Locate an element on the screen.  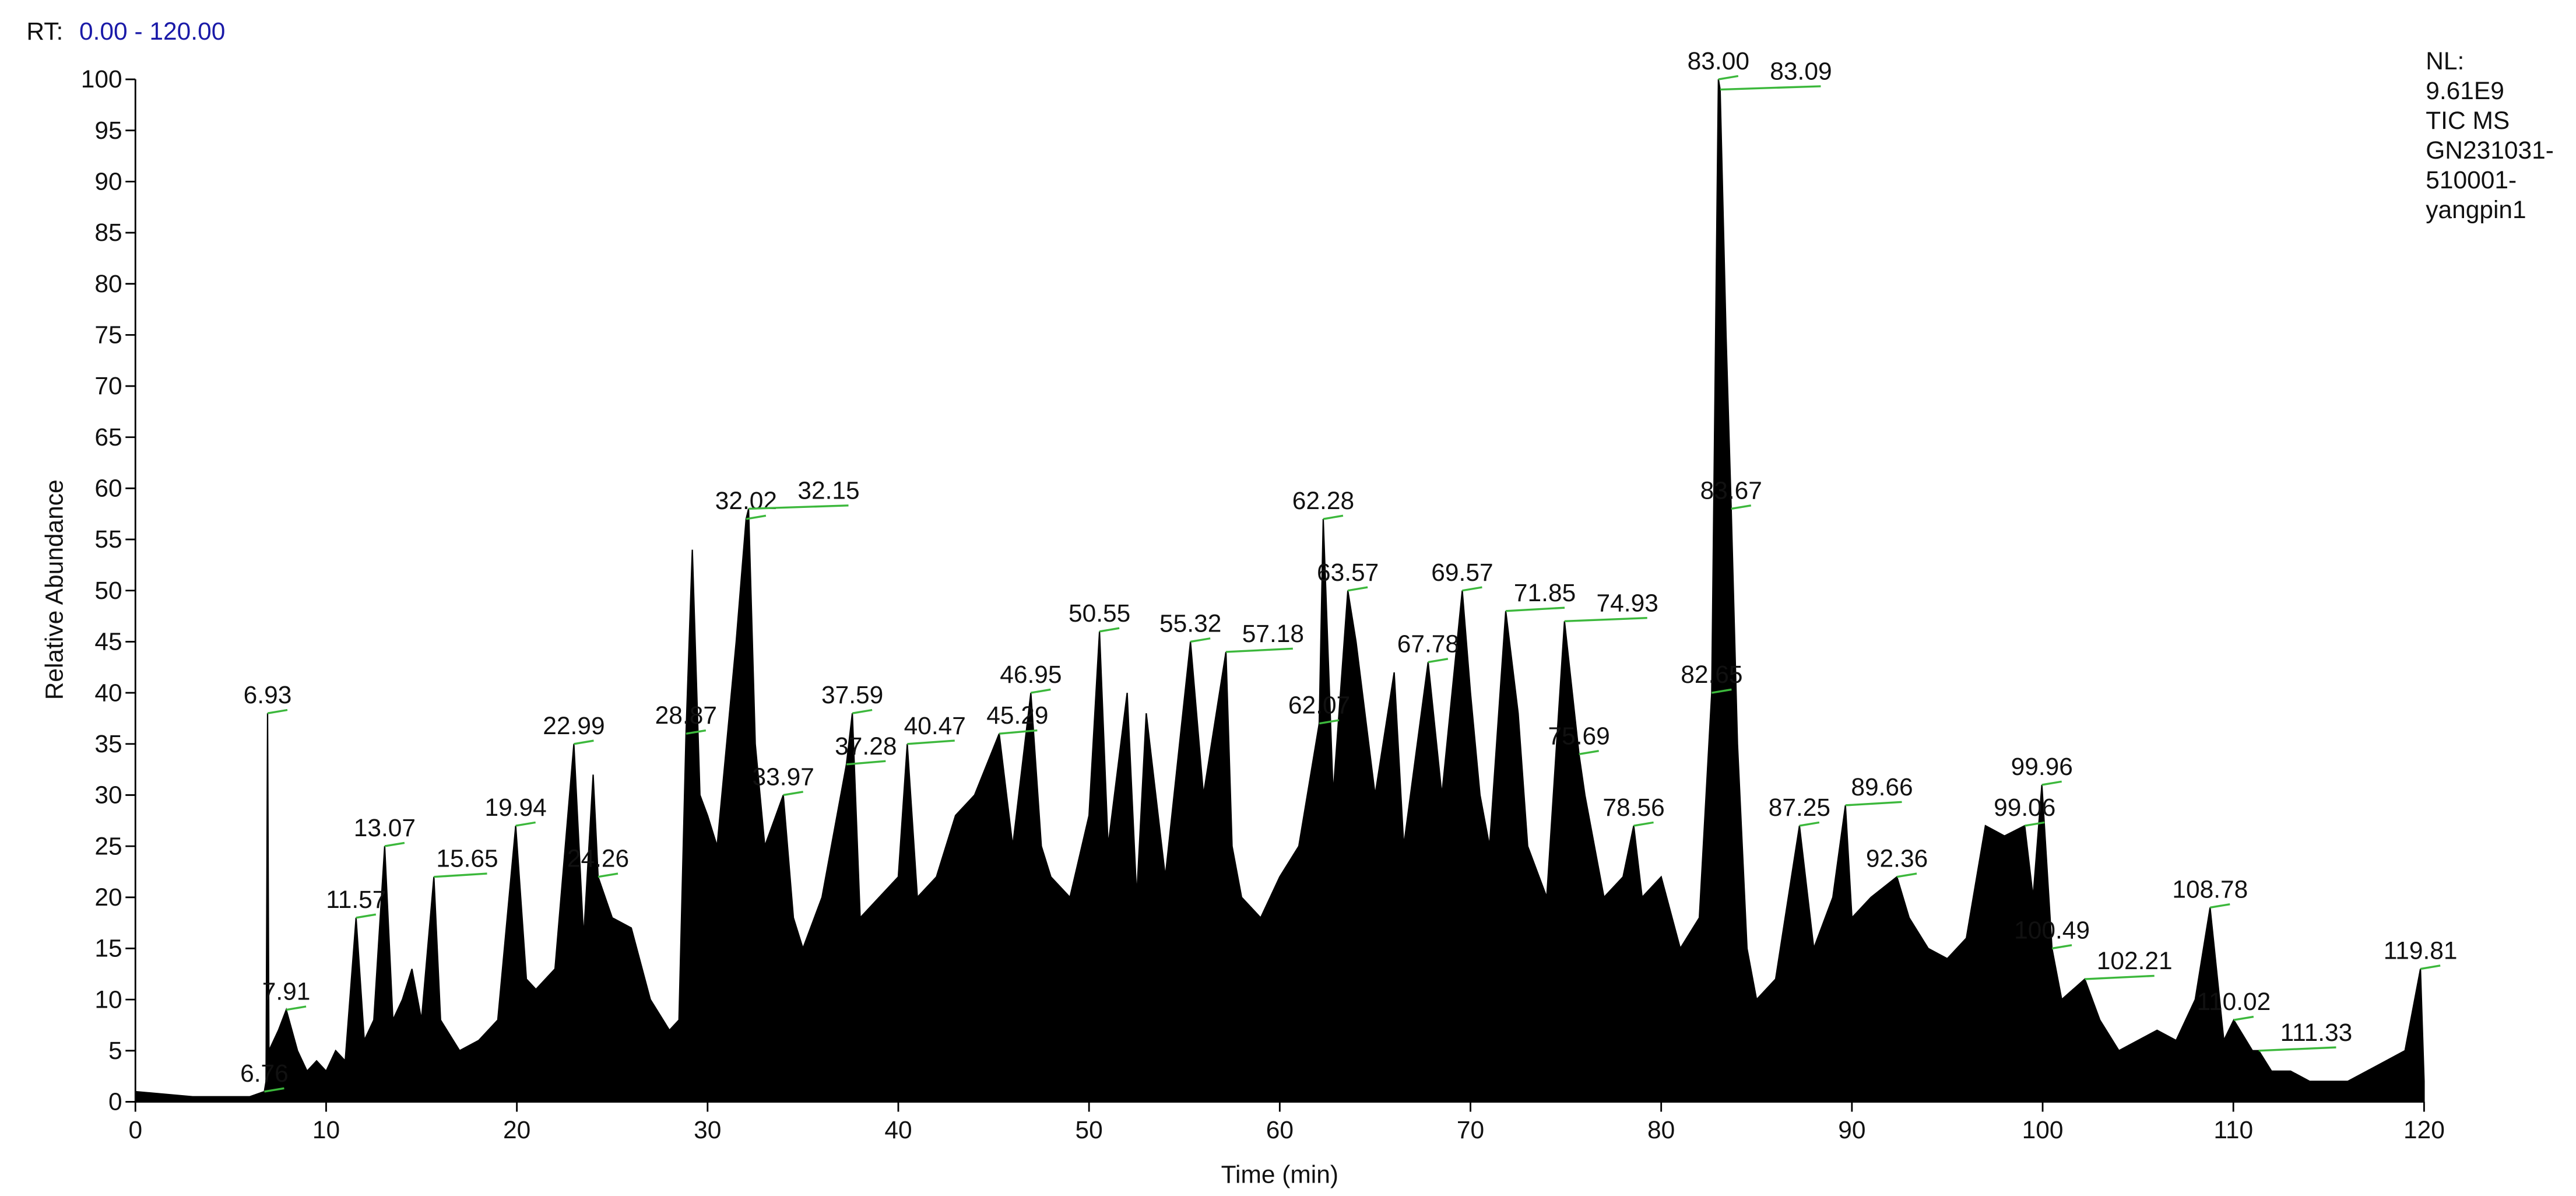
peak-label: 50.55 is located at coordinates (1099, 614).